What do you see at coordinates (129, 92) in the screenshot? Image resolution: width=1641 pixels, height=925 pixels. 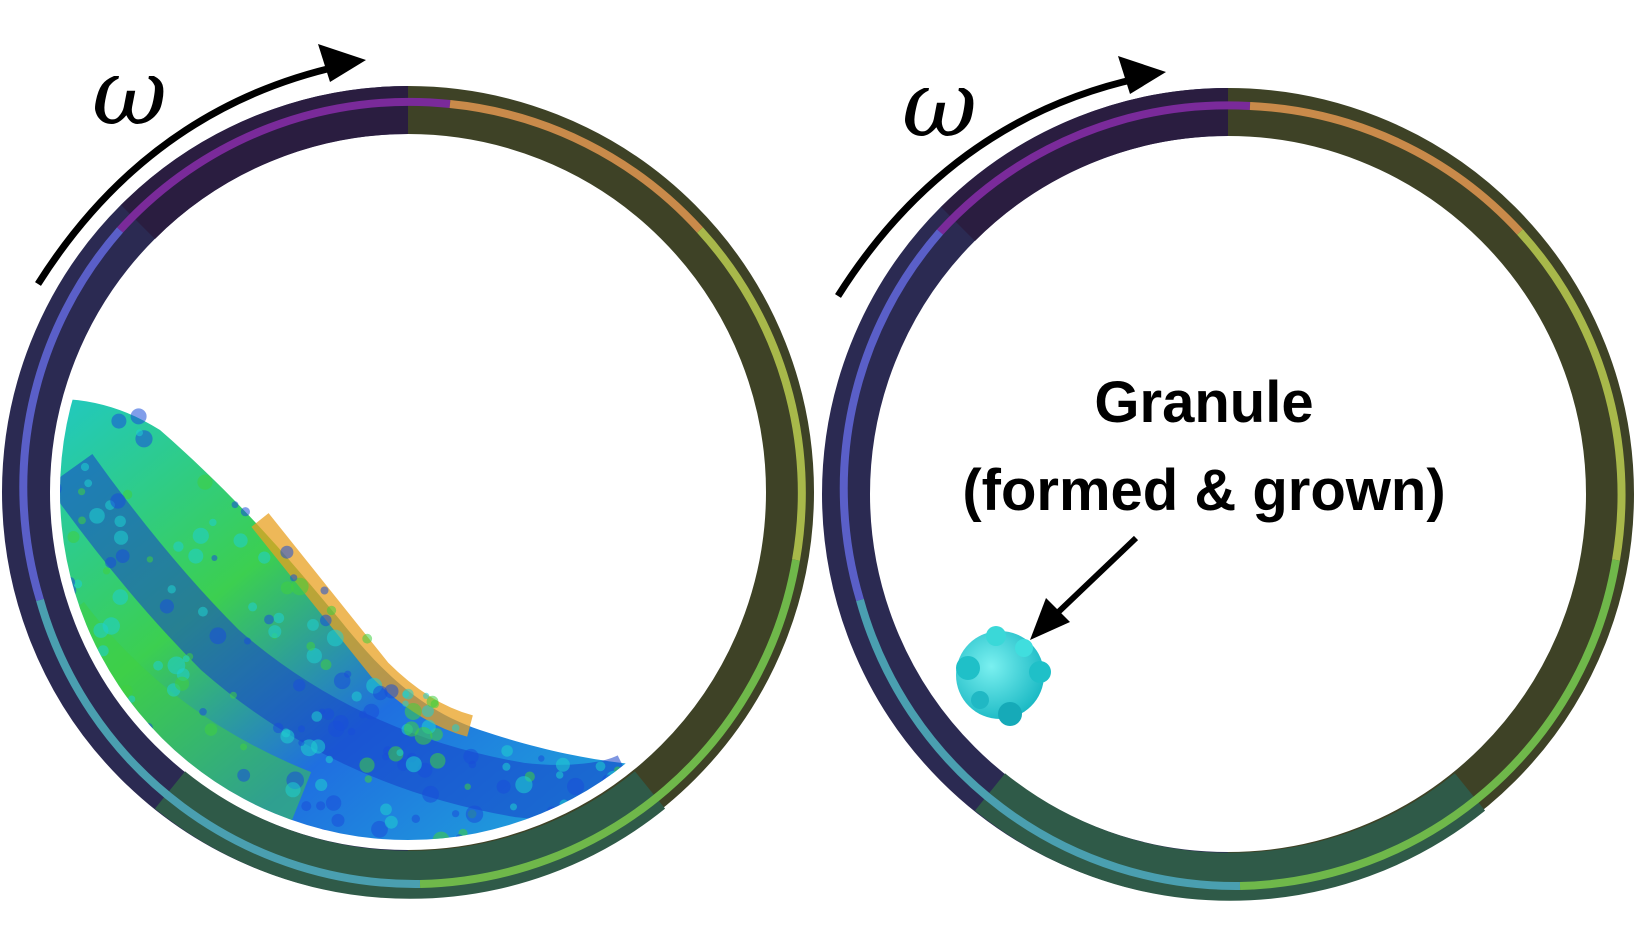 I see `left-omega-symbol: ω` at bounding box center [129, 92].